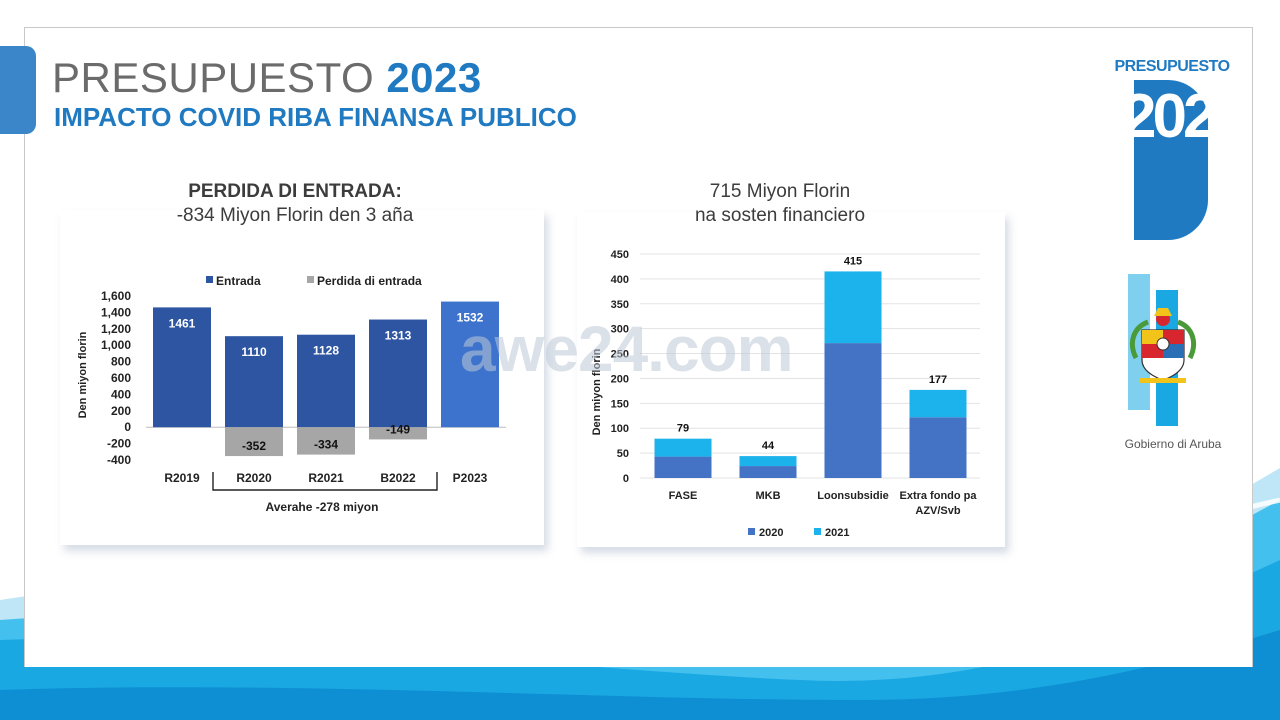  I want to click on left-chart-title-line2: -834 Miyon Florin den 3 aña, so click(295, 215).